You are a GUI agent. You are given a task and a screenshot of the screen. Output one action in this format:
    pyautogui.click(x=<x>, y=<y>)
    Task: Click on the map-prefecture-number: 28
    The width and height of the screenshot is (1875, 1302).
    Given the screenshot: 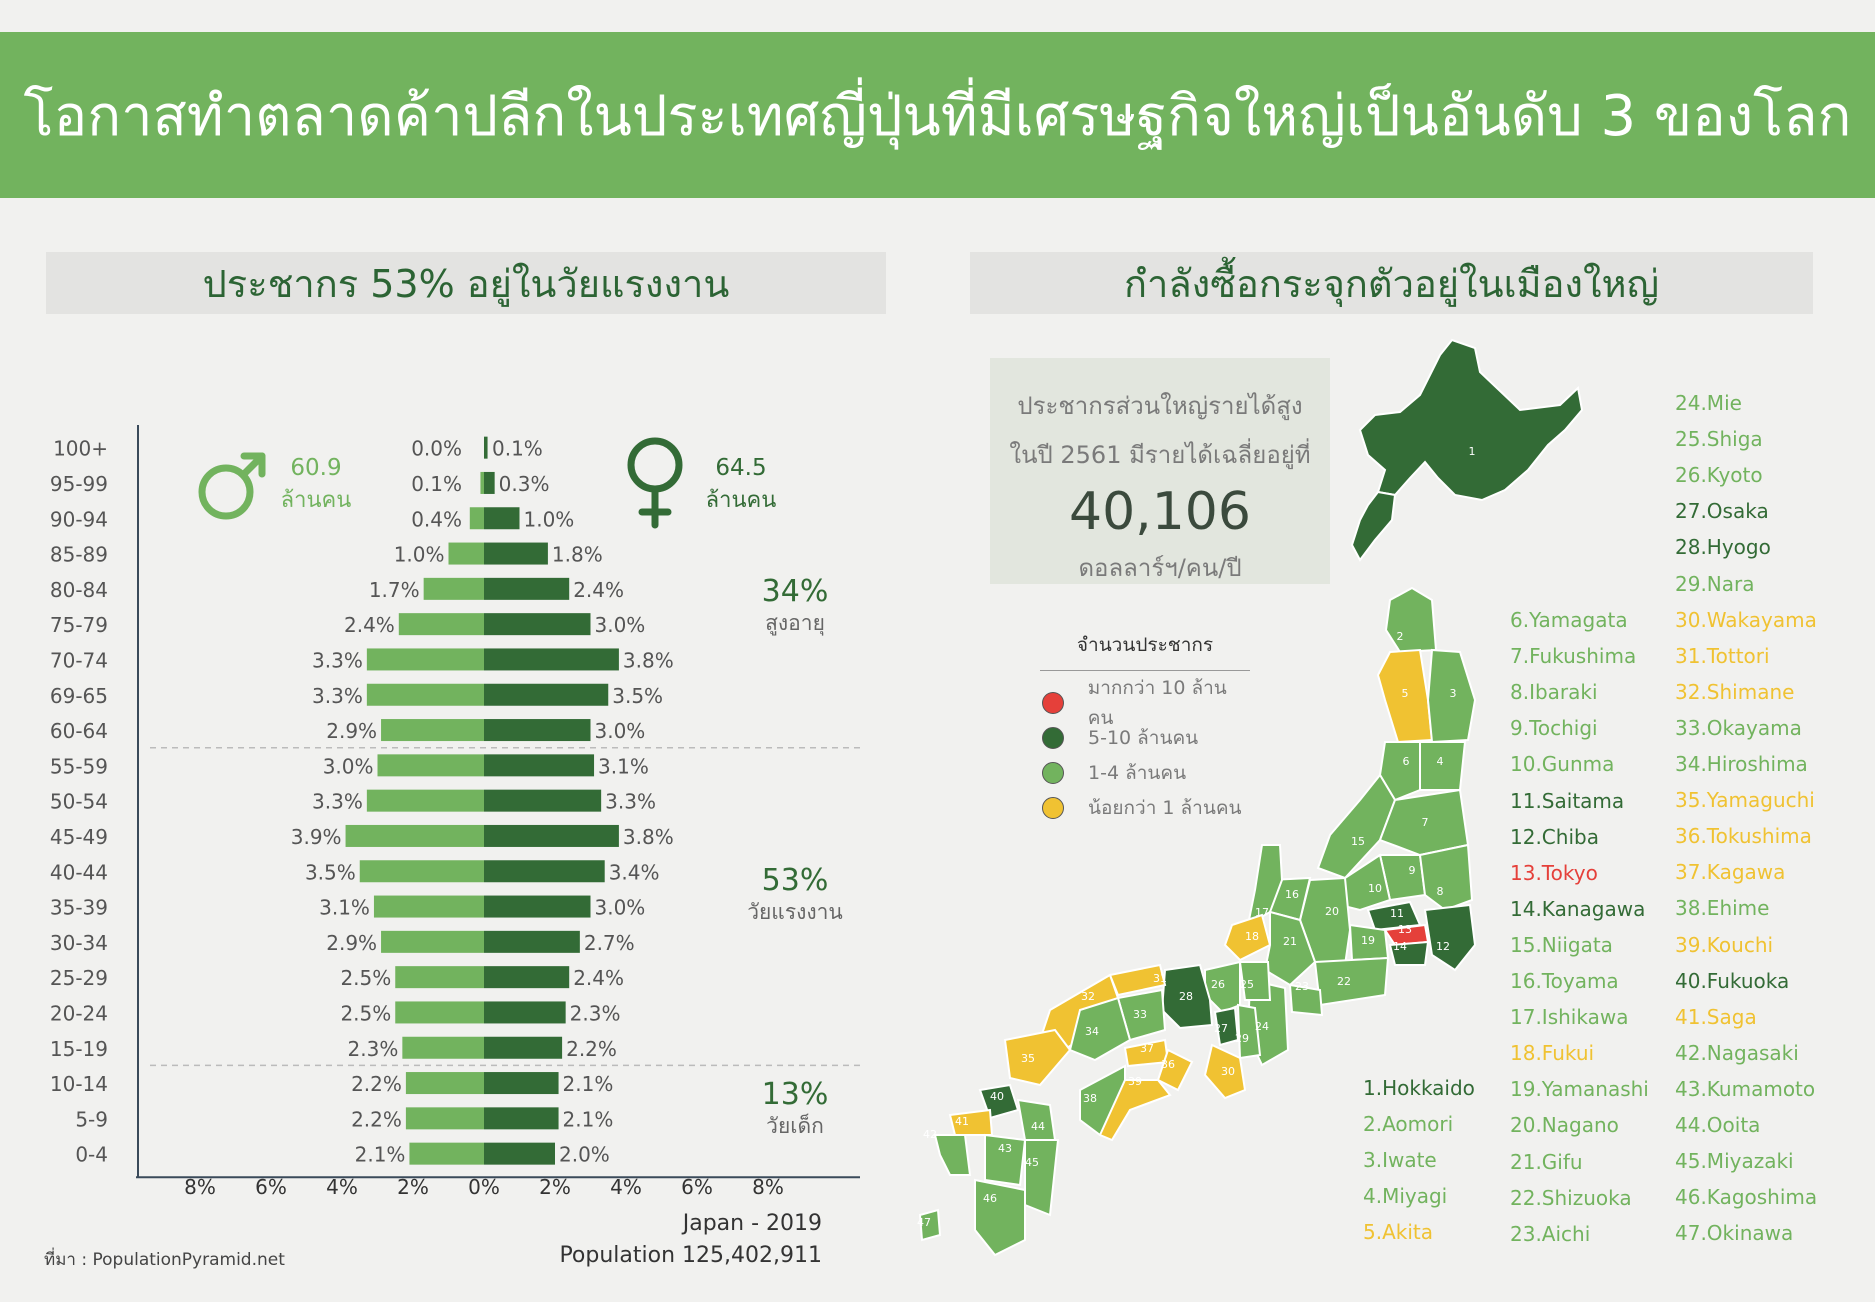 What is the action you would take?
    pyautogui.click(x=1186, y=996)
    